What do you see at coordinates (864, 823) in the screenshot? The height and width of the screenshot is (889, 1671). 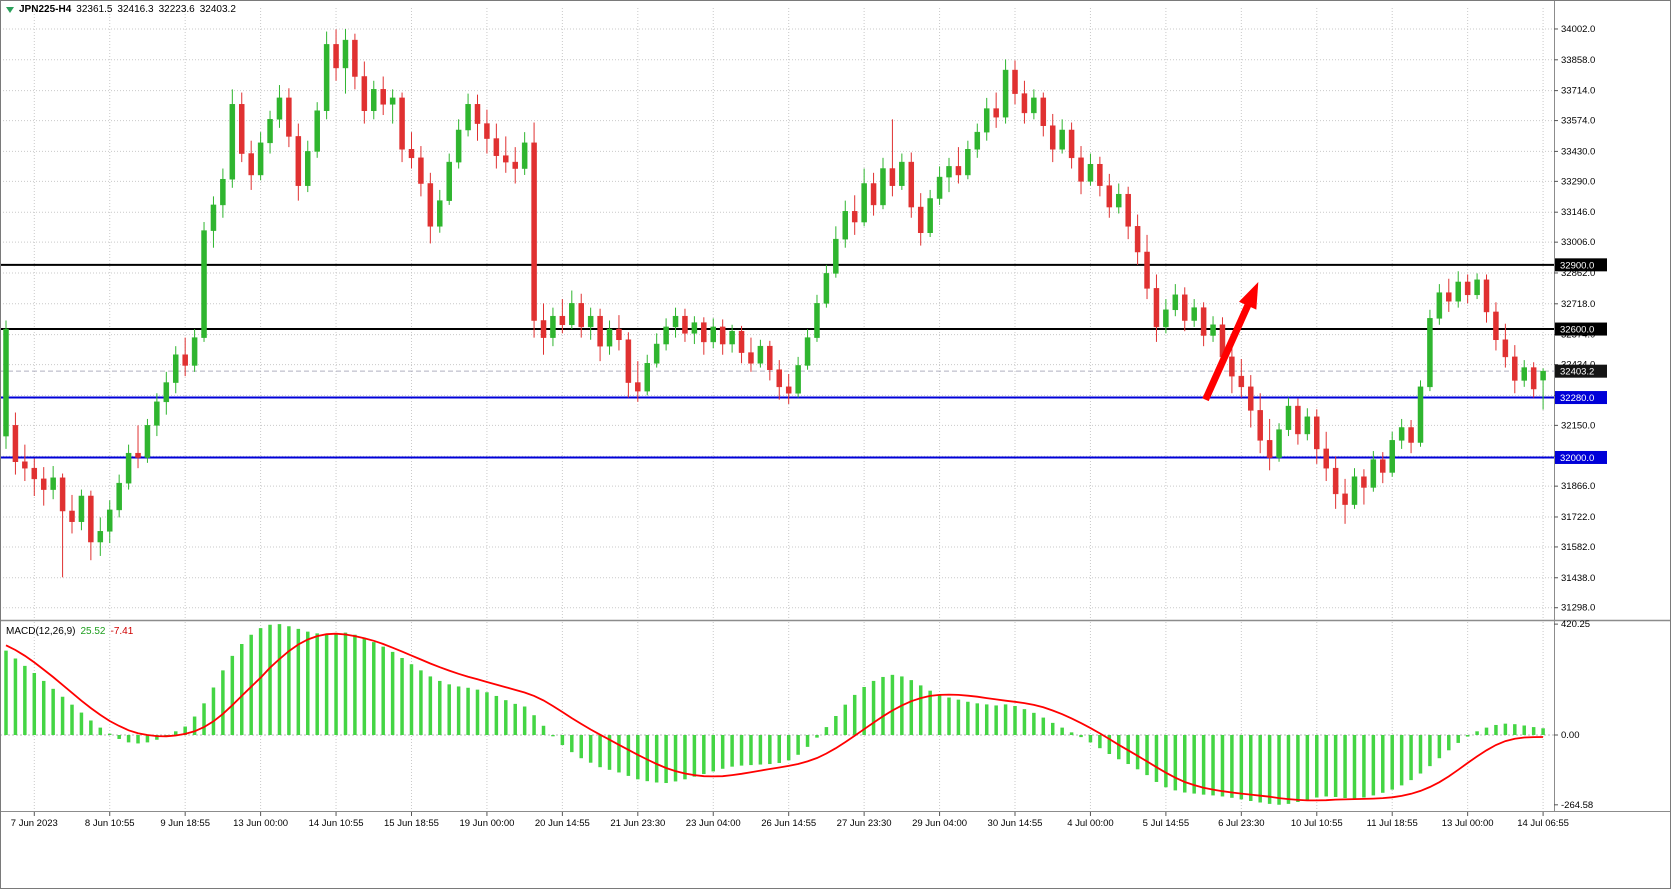 I see `time-tick-label: 27 Jun 23:30` at bounding box center [864, 823].